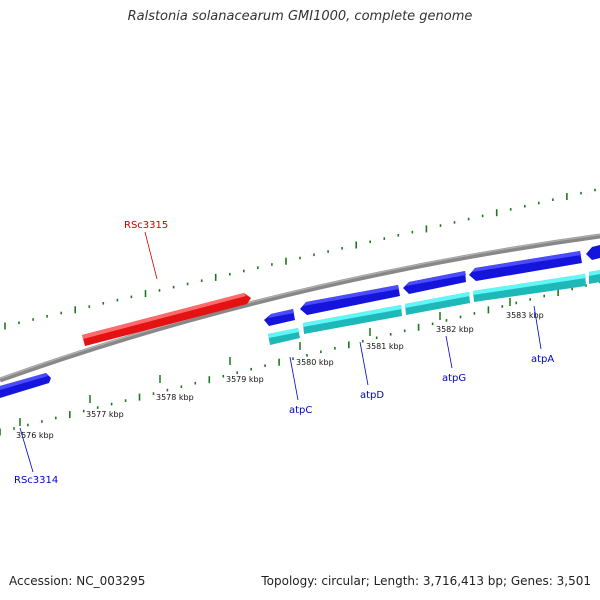 Image resolution: width=600 pixels, height=600 pixels. I want to click on gene-feature-edge-blue, so click(593, 252).